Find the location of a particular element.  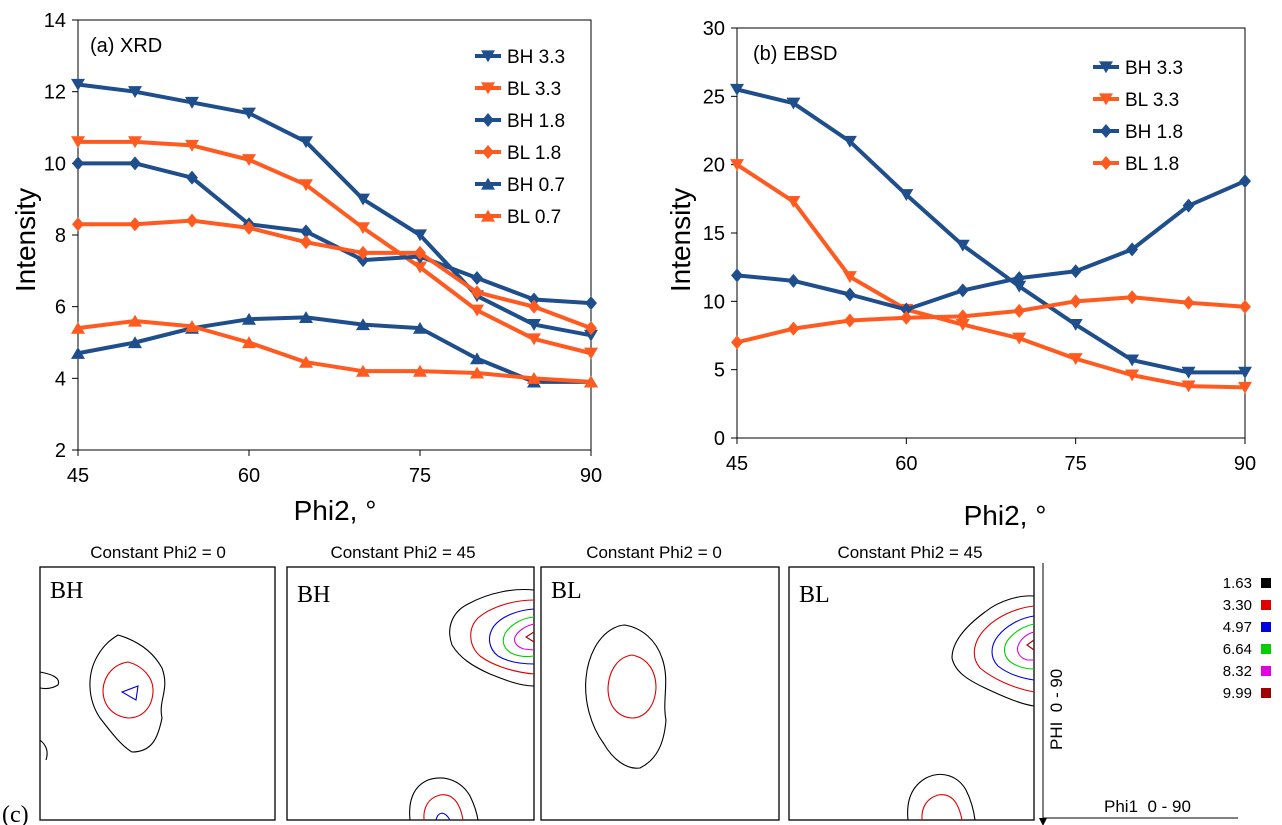

legend-item: BL 1.8 is located at coordinates (518, 153).